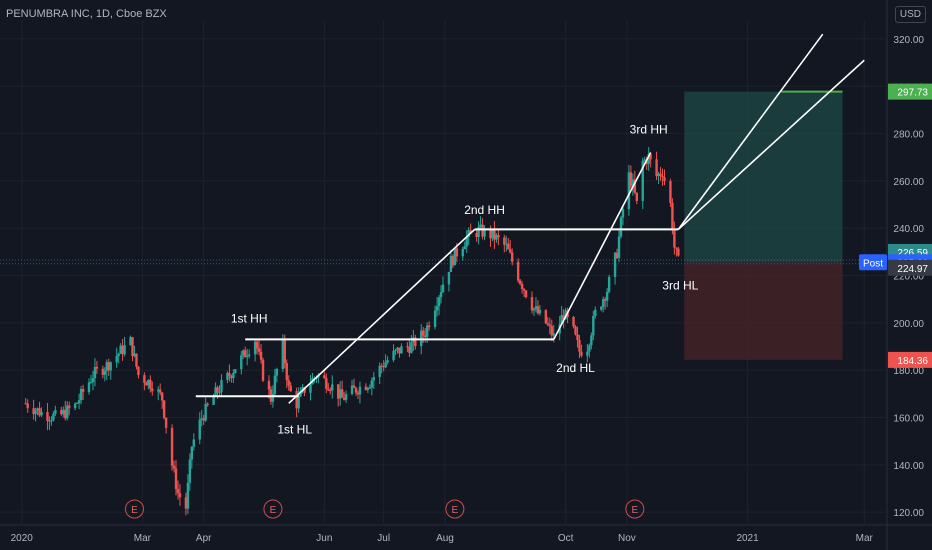 This screenshot has height=550, width=932. I want to click on earnings-marker-label: E, so click(634, 510).